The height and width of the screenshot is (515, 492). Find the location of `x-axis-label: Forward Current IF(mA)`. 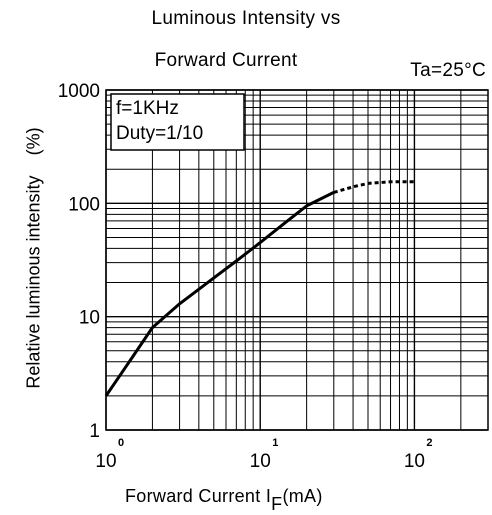

x-axis-label: Forward Current IF(mA) is located at coordinates (224, 500).